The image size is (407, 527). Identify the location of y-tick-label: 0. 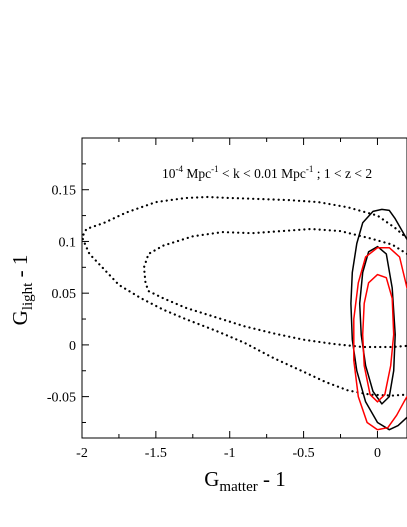
(72, 346).